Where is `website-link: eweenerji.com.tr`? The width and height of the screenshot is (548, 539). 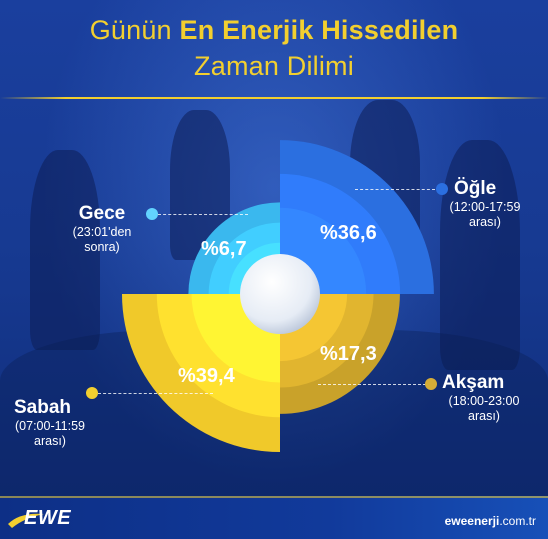
website-link: eweenerji.com.tr is located at coordinates (490, 521).